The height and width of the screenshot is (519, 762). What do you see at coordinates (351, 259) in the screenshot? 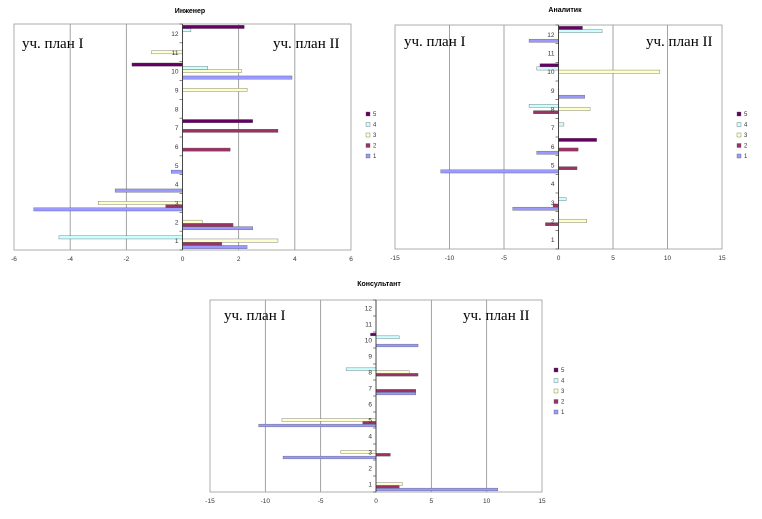
I see `x-tick-label: 6` at bounding box center [351, 259].